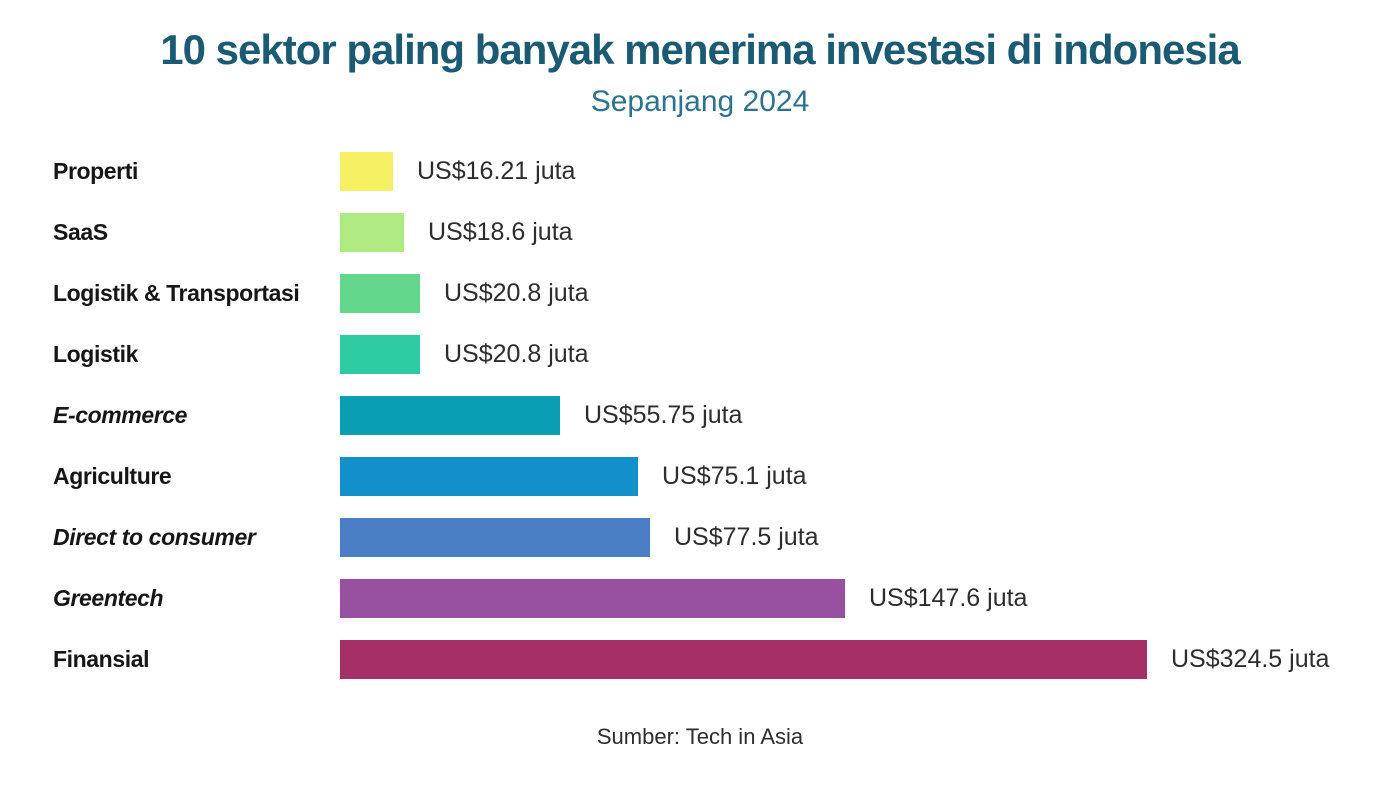  What do you see at coordinates (663, 415) in the screenshot?
I see `value-label: US$55.75 juta` at bounding box center [663, 415].